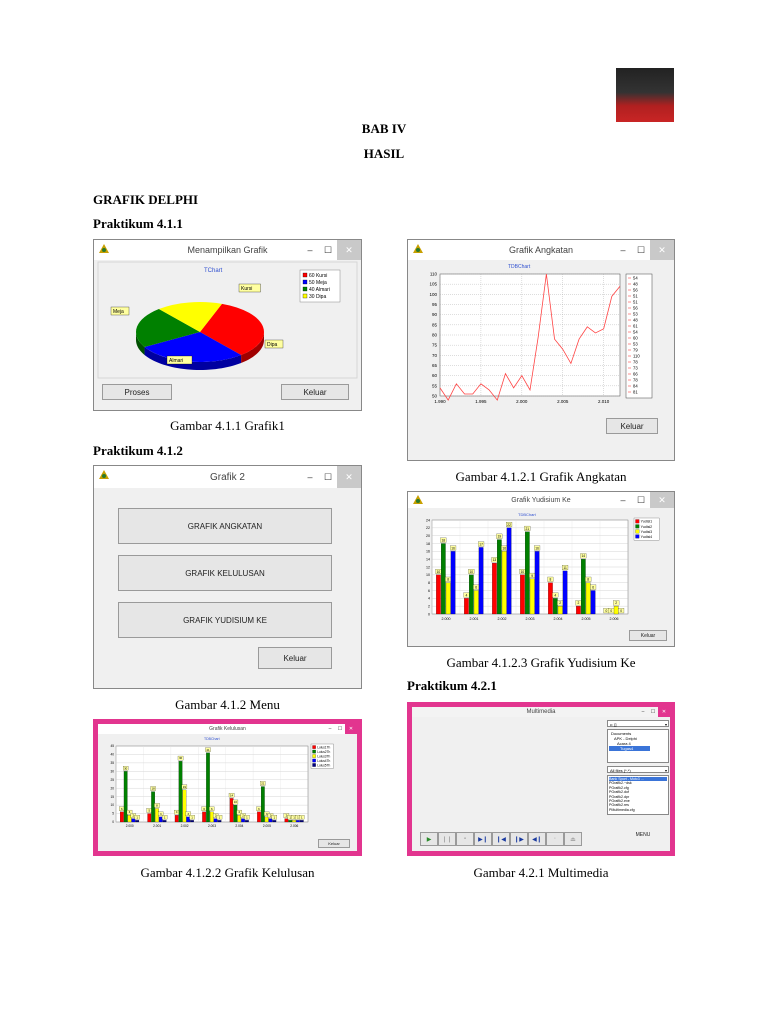  I want to click on y-tick-label: 24, so click(428, 520).